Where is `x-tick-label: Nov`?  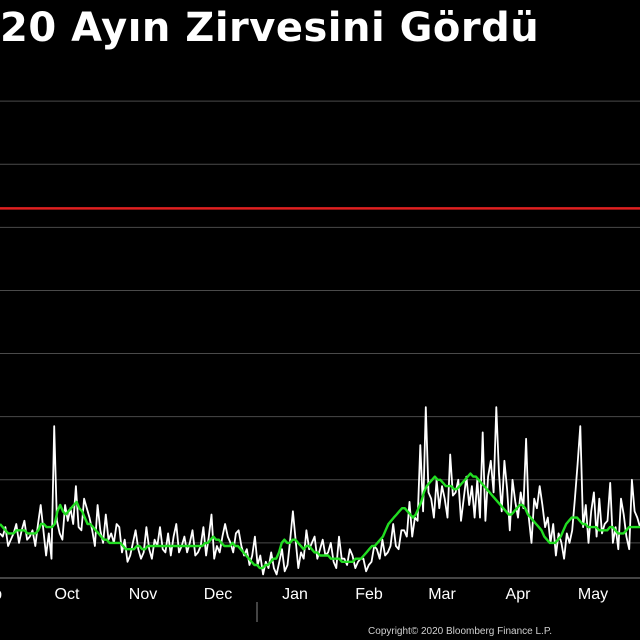
x-tick-label: Nov is located at coordinates (143, 594).